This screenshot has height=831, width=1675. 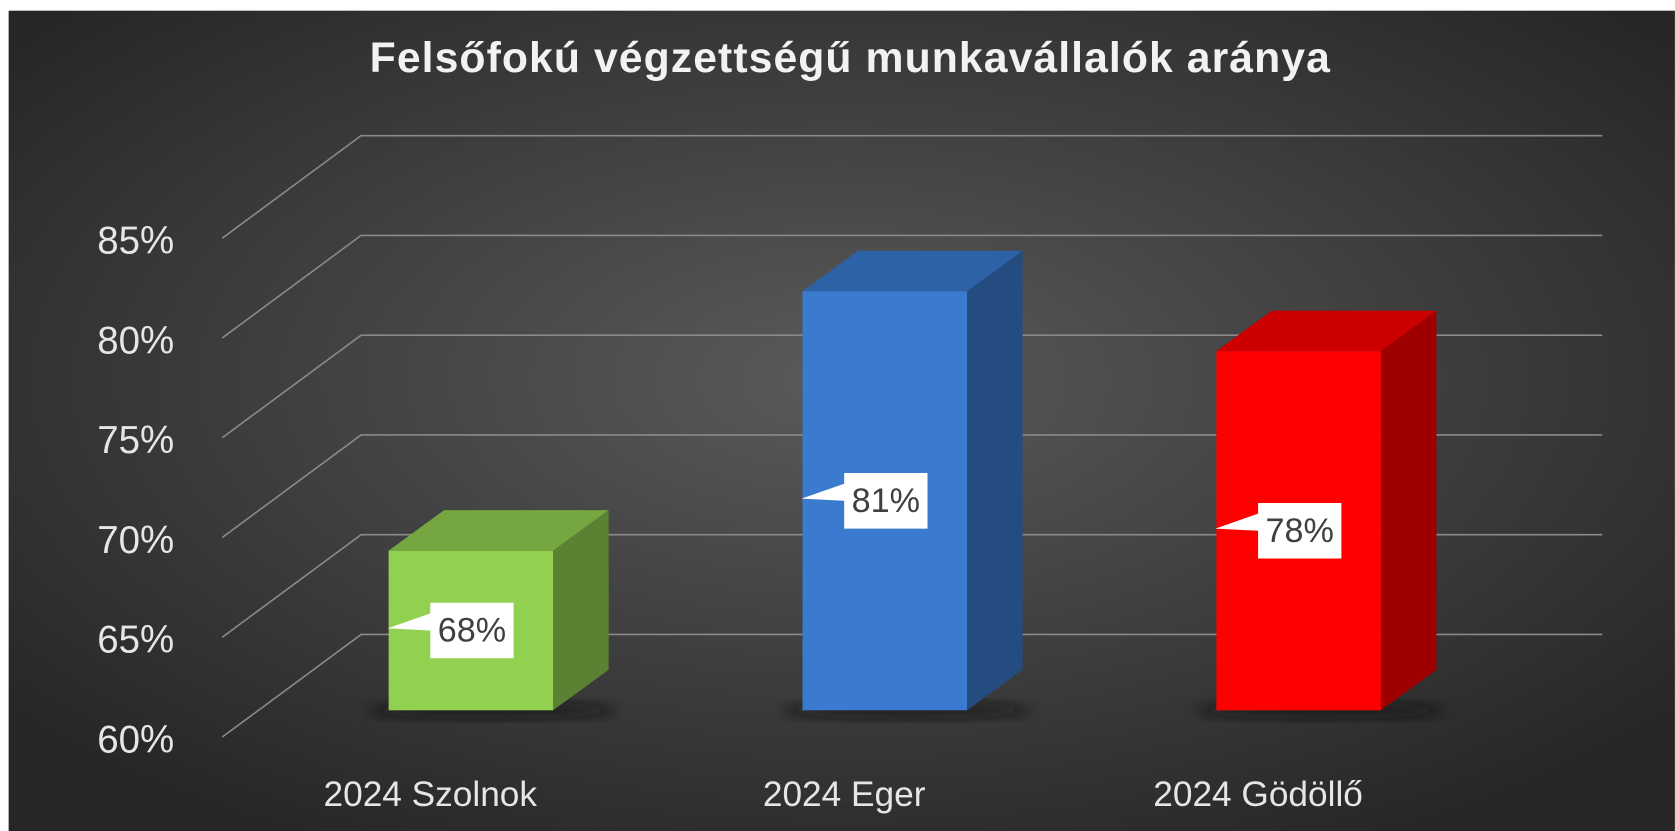 I want to click on x-tick-label: 2024 Gödöllő, so click(x=1258, y=794).